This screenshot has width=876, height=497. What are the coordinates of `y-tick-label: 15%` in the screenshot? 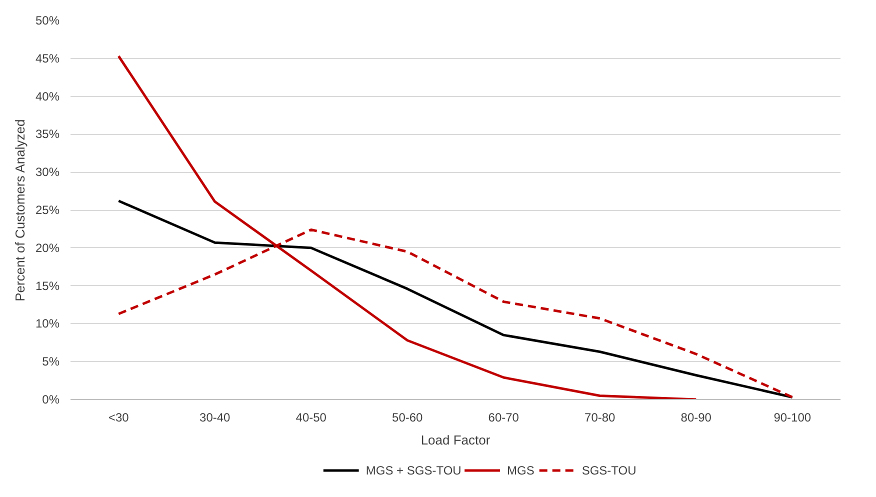 It's located at (47, 285).